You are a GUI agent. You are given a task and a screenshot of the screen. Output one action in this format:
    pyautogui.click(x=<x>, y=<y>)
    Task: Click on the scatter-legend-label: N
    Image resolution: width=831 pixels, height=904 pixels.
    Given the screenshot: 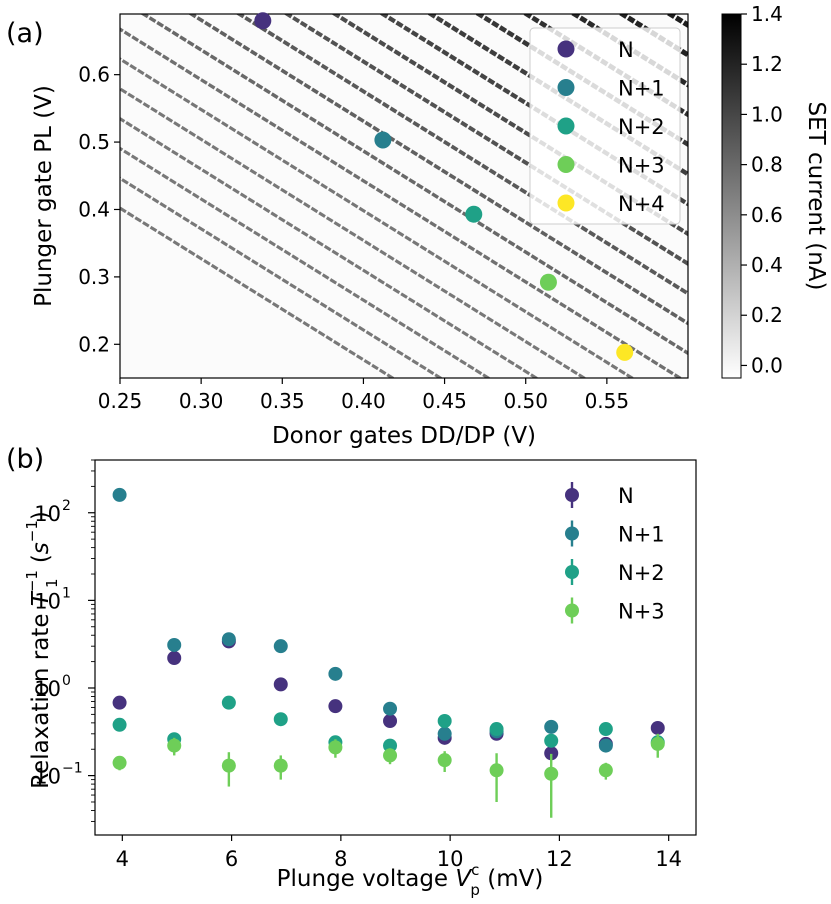 What is the action you would take?
    pyautogui.click(x=626, y=496)
    